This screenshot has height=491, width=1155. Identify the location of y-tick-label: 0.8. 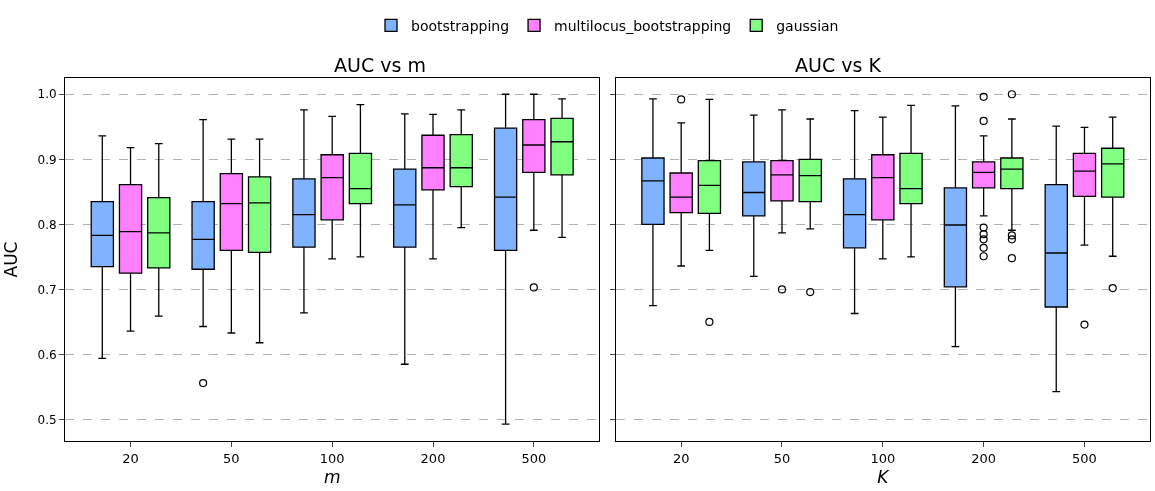
(47, 224).